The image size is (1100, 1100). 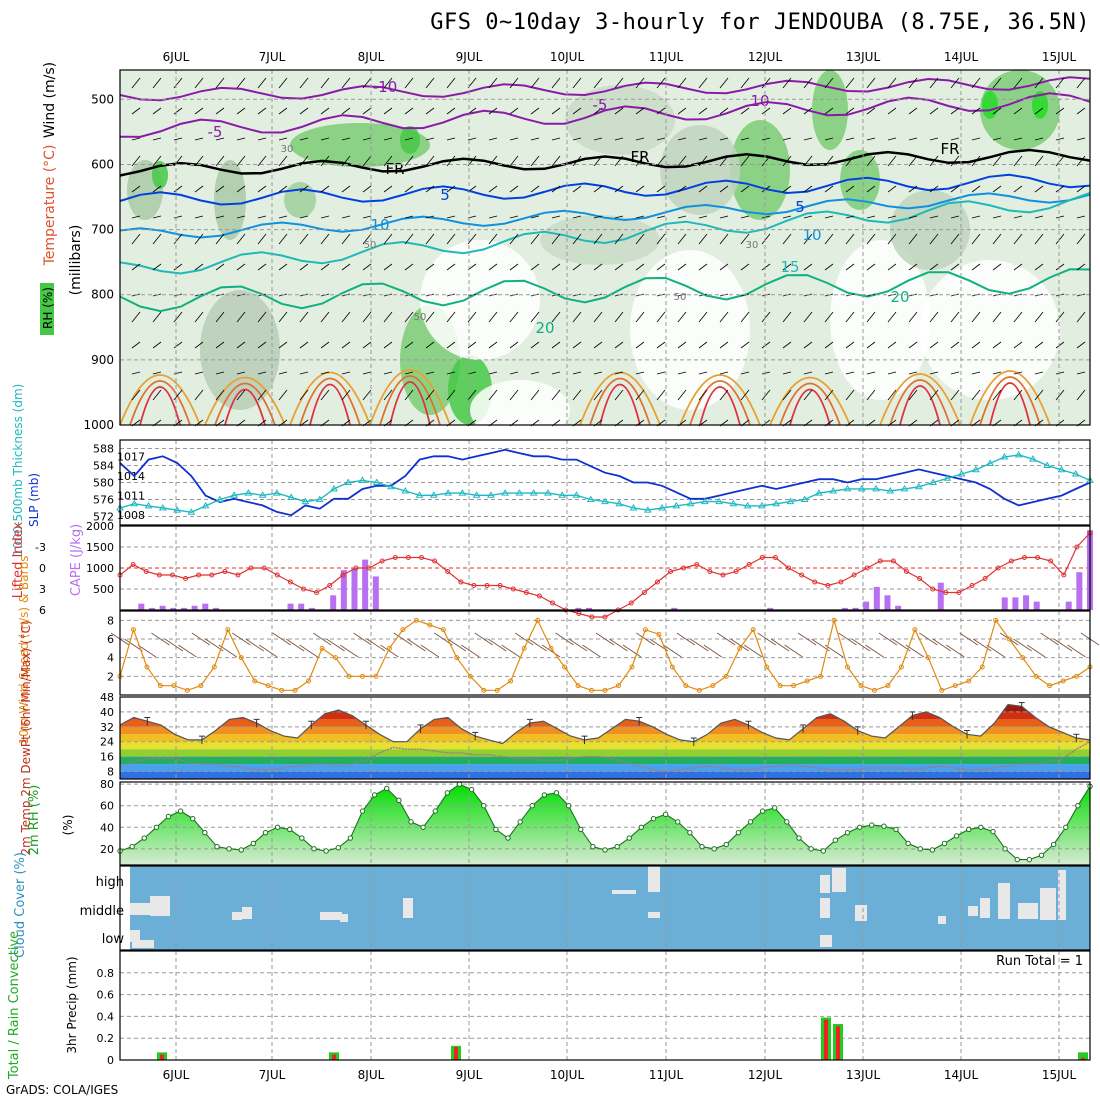 I want to click on lifted-panel-frame, so click(x=605, y=568).